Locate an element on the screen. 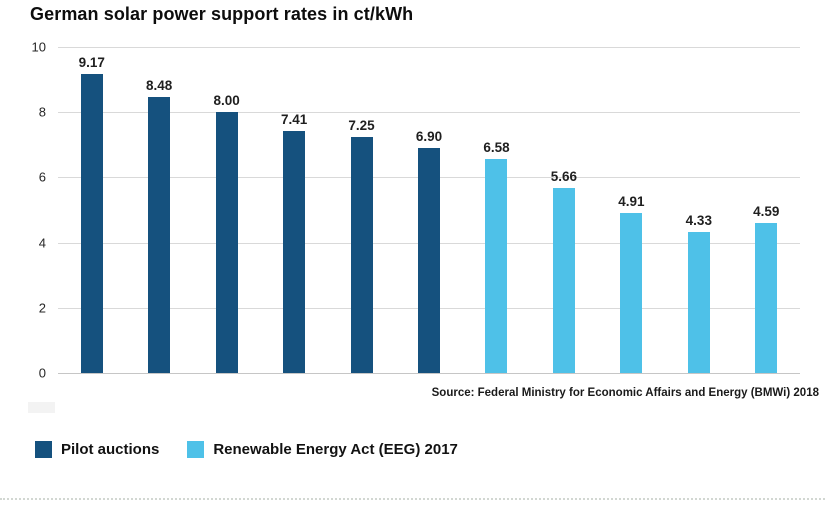 The image size is (825, 511). bar-value-label: 8.48 is located at coordinates (159, 85).